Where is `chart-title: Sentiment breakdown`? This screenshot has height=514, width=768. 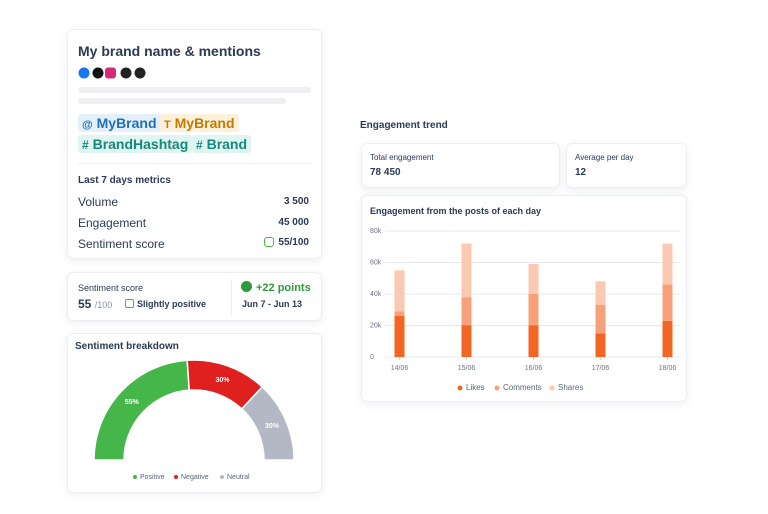 chart-title: Sentiment breakdown is located at coordinates (127, 346).